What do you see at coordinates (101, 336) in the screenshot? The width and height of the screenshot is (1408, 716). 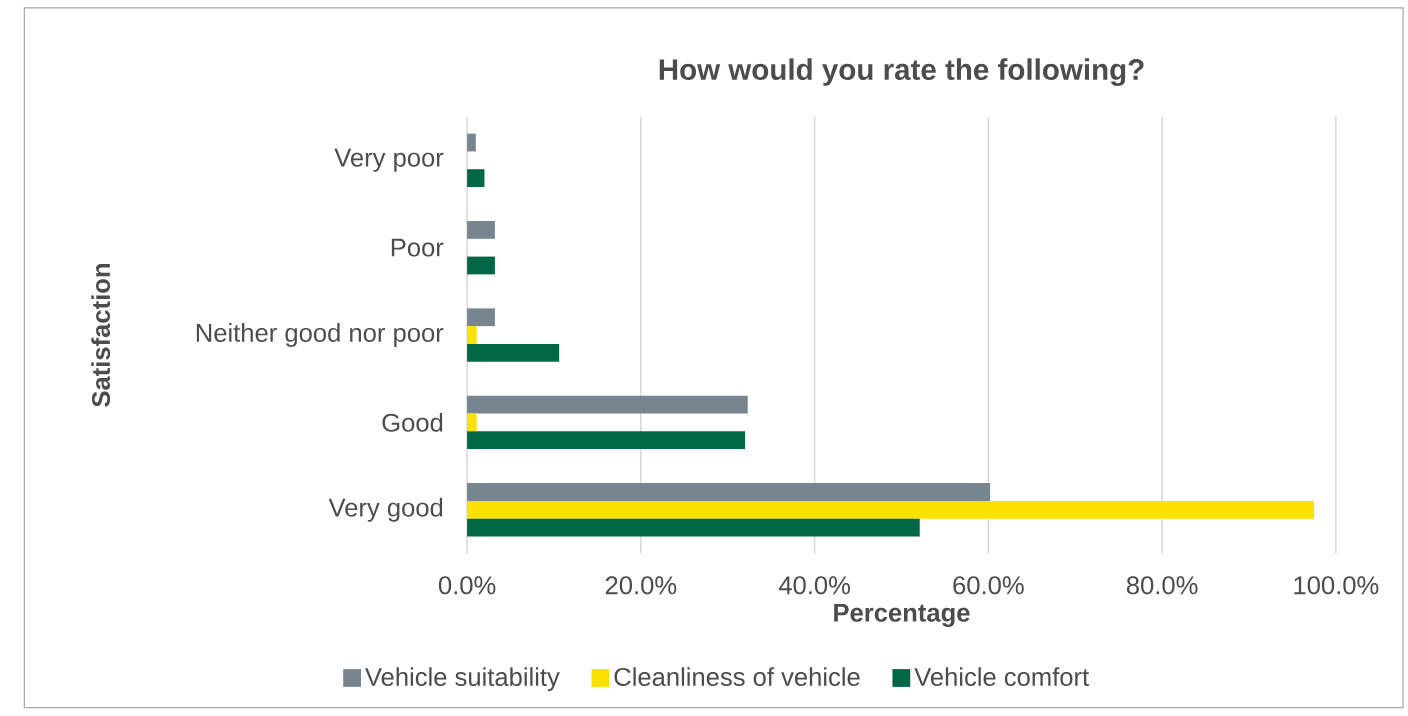 I see `y-axis-title: Satisfaction` at bounding box center [101, 336].